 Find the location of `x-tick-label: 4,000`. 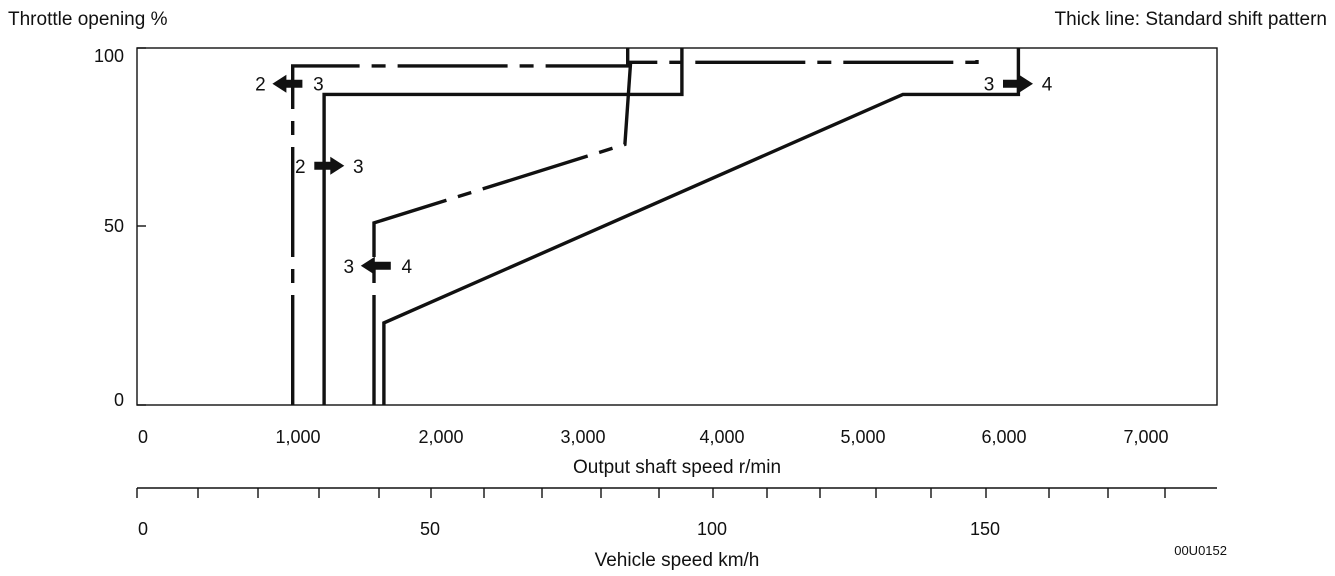

x-tick-label: 4,000 is located at coordinates (721, 437).